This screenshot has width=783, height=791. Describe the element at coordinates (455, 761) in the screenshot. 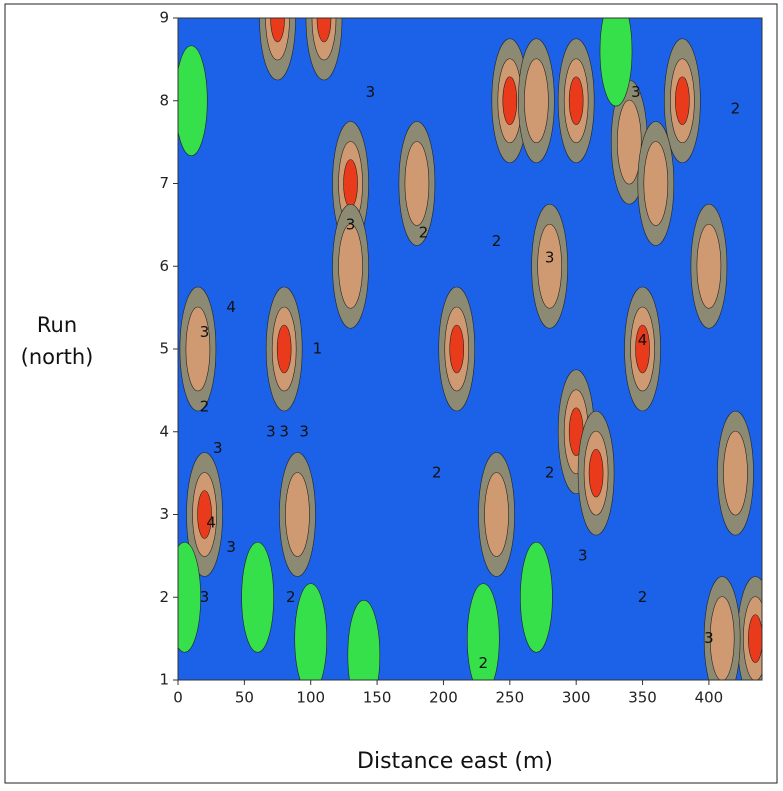

I see `x-axis-label: Distance east (m)` at that location.